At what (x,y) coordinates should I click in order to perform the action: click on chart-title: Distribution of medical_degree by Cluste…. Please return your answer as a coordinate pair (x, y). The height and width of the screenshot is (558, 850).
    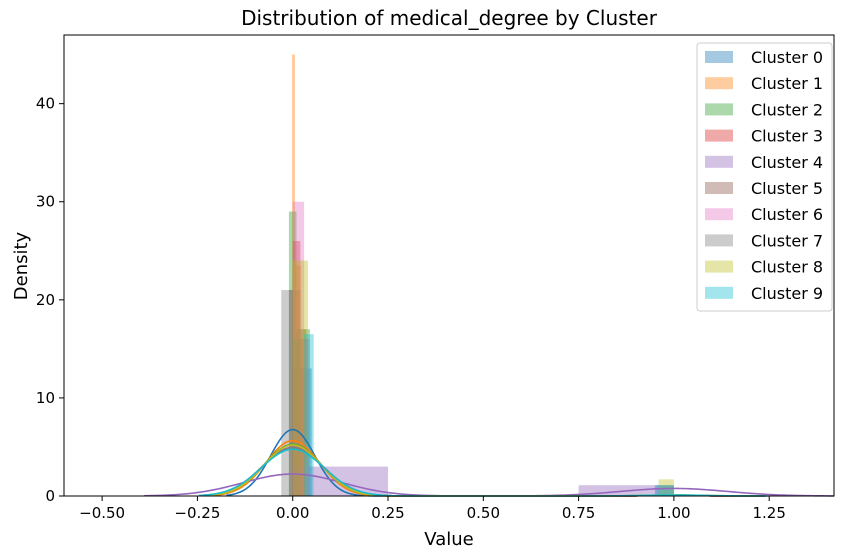
    Looking at the image, I should click on (449, 18).